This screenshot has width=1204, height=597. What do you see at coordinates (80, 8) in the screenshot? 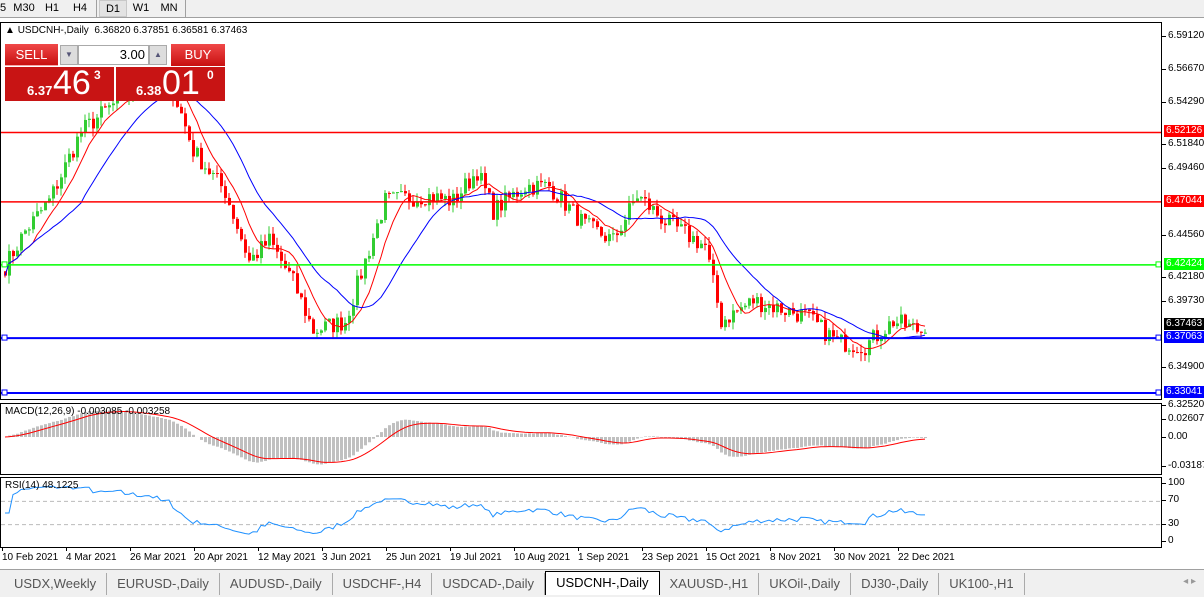
I see `timeframe-h4: H4` at bounding box center [80, 8].